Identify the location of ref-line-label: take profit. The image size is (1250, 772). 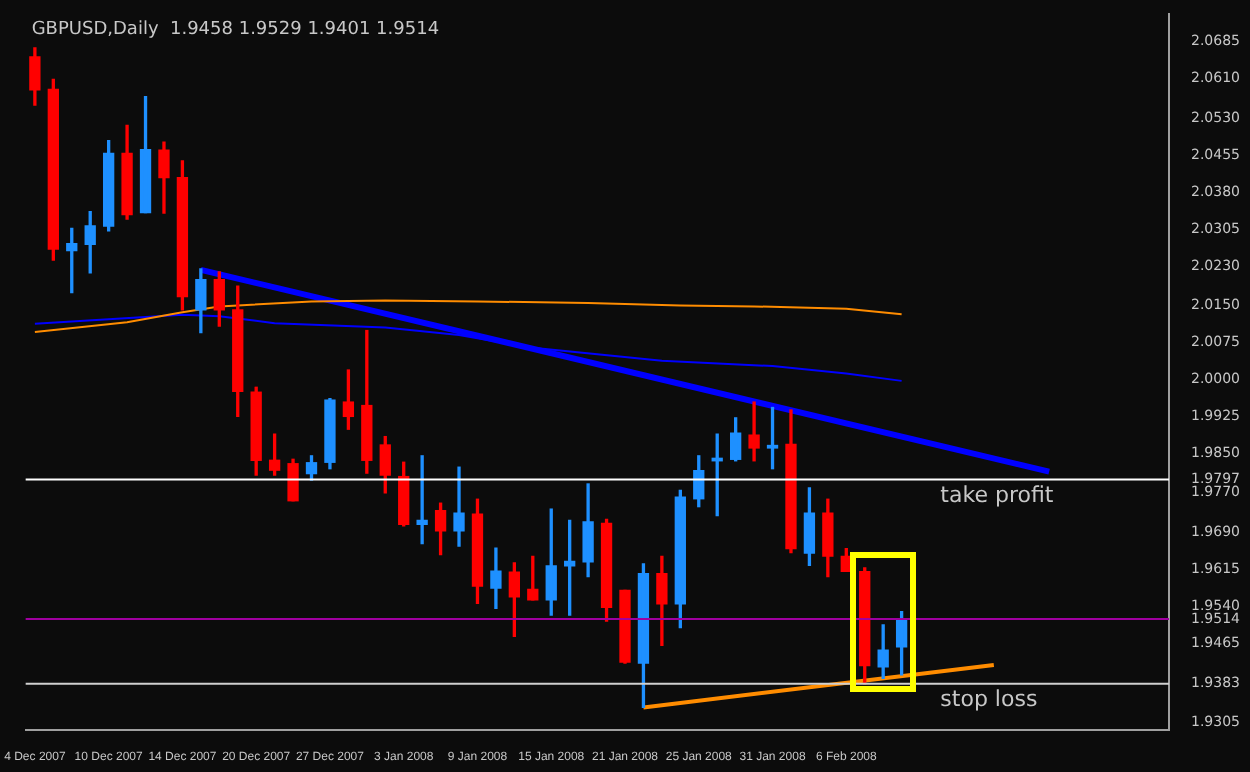
(997, 495).